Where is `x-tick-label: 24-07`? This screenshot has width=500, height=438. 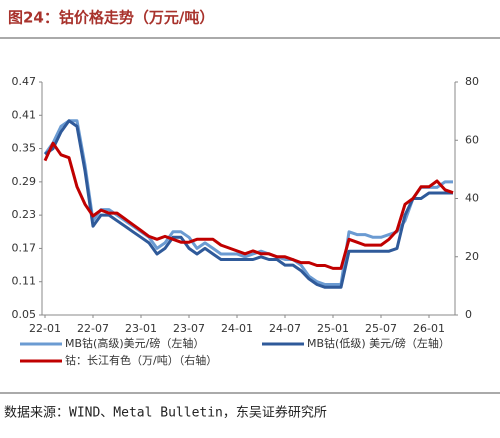 x-tick-label: 24-07 is located at coordinates (285, 328).